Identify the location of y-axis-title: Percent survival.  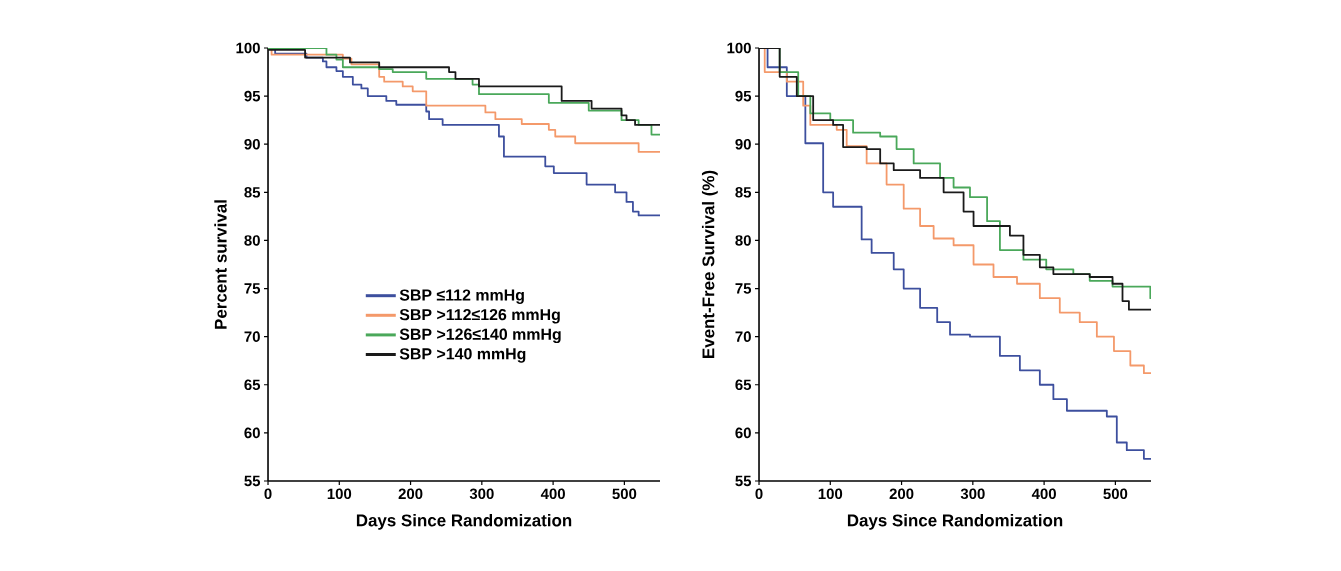
(220, 264).